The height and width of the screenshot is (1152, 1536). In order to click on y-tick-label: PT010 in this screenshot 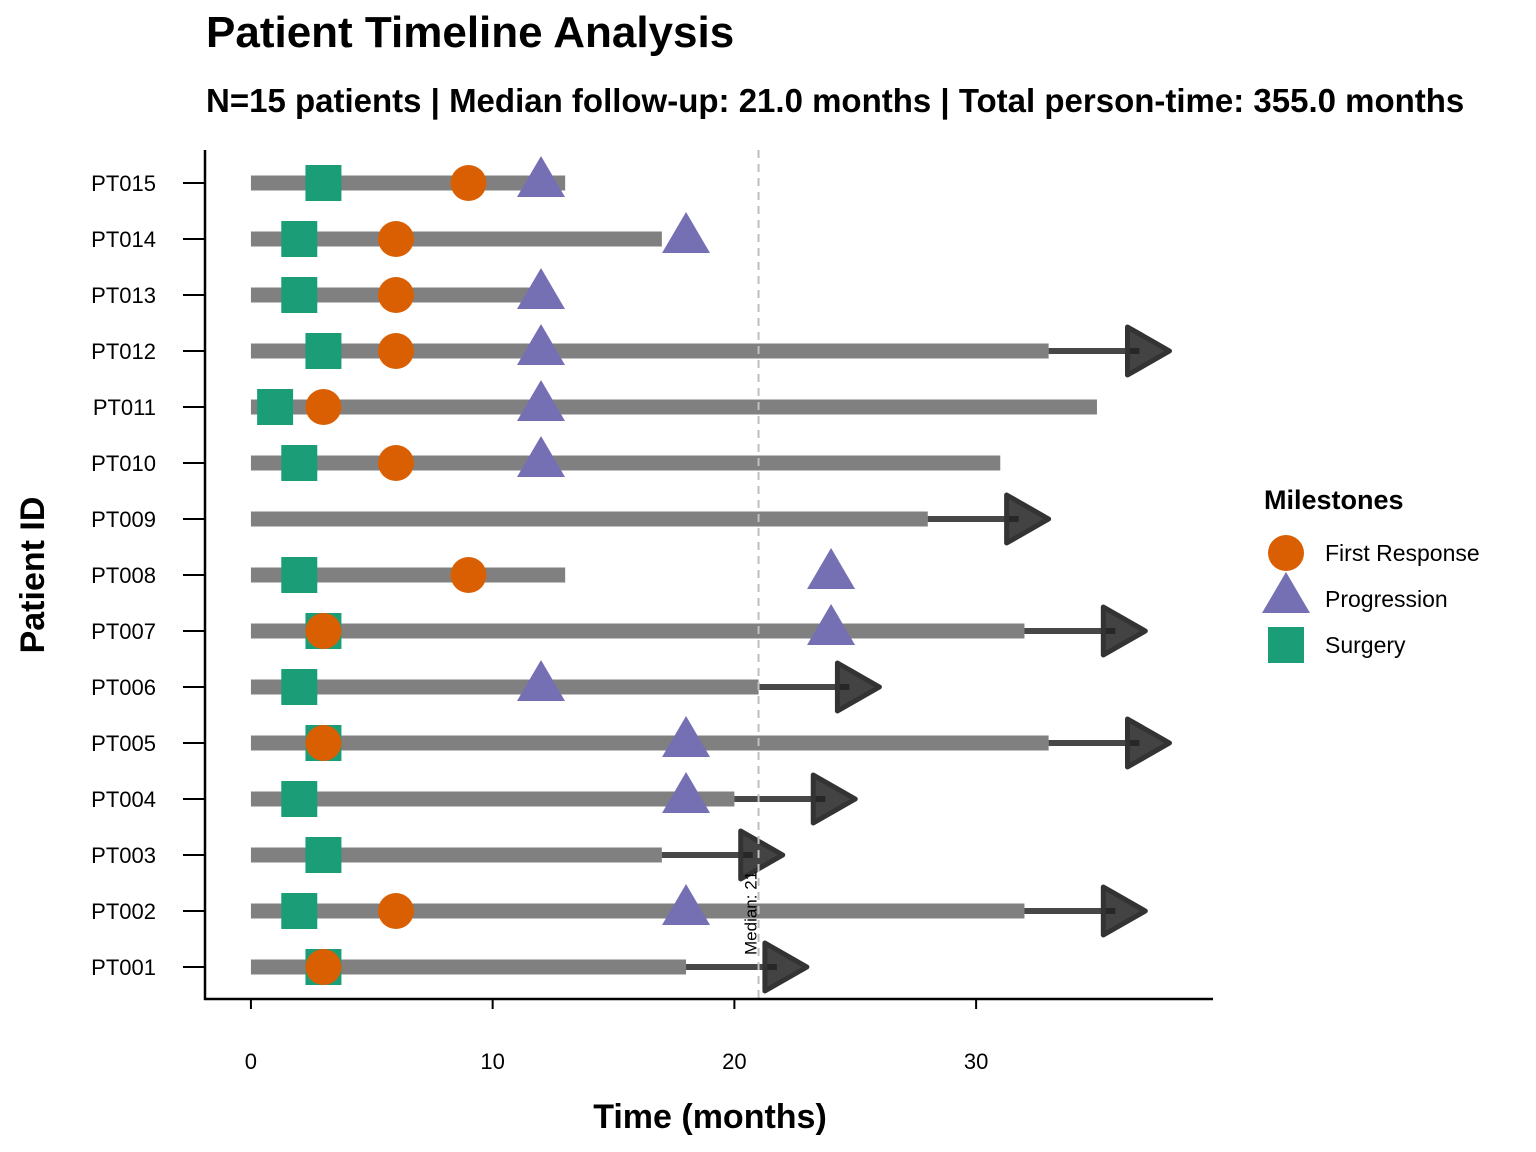, I will do `click(123, 463)`.